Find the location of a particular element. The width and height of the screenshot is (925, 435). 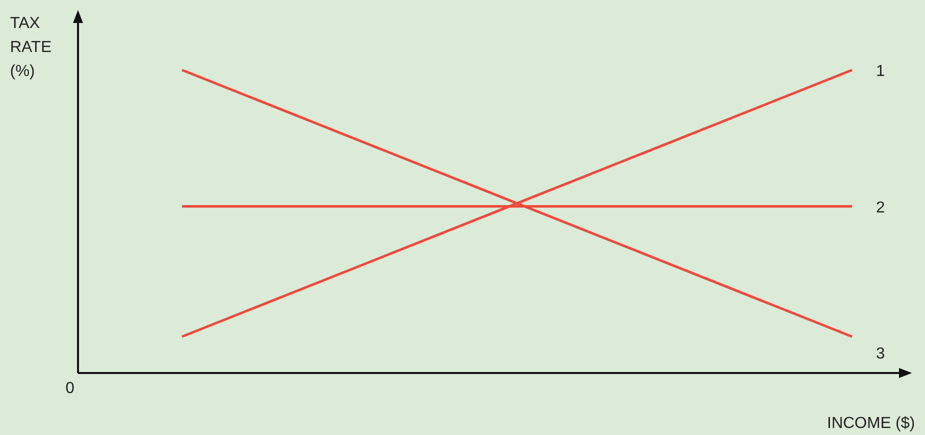

series-label: 3 is located at coordinates (880, 354).